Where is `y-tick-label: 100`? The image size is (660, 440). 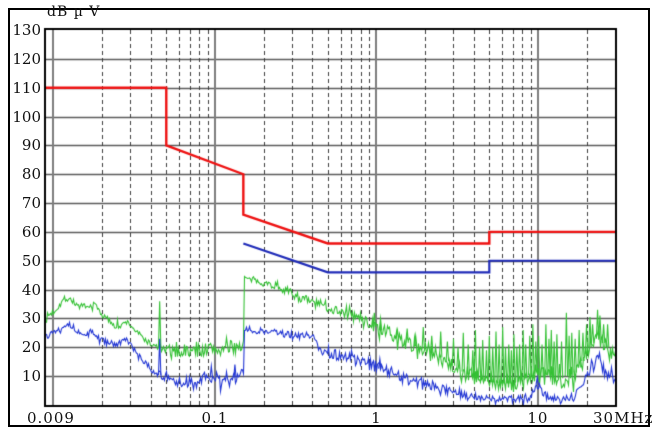
y-tick-label: 100 is located at coordinates (26, 116).